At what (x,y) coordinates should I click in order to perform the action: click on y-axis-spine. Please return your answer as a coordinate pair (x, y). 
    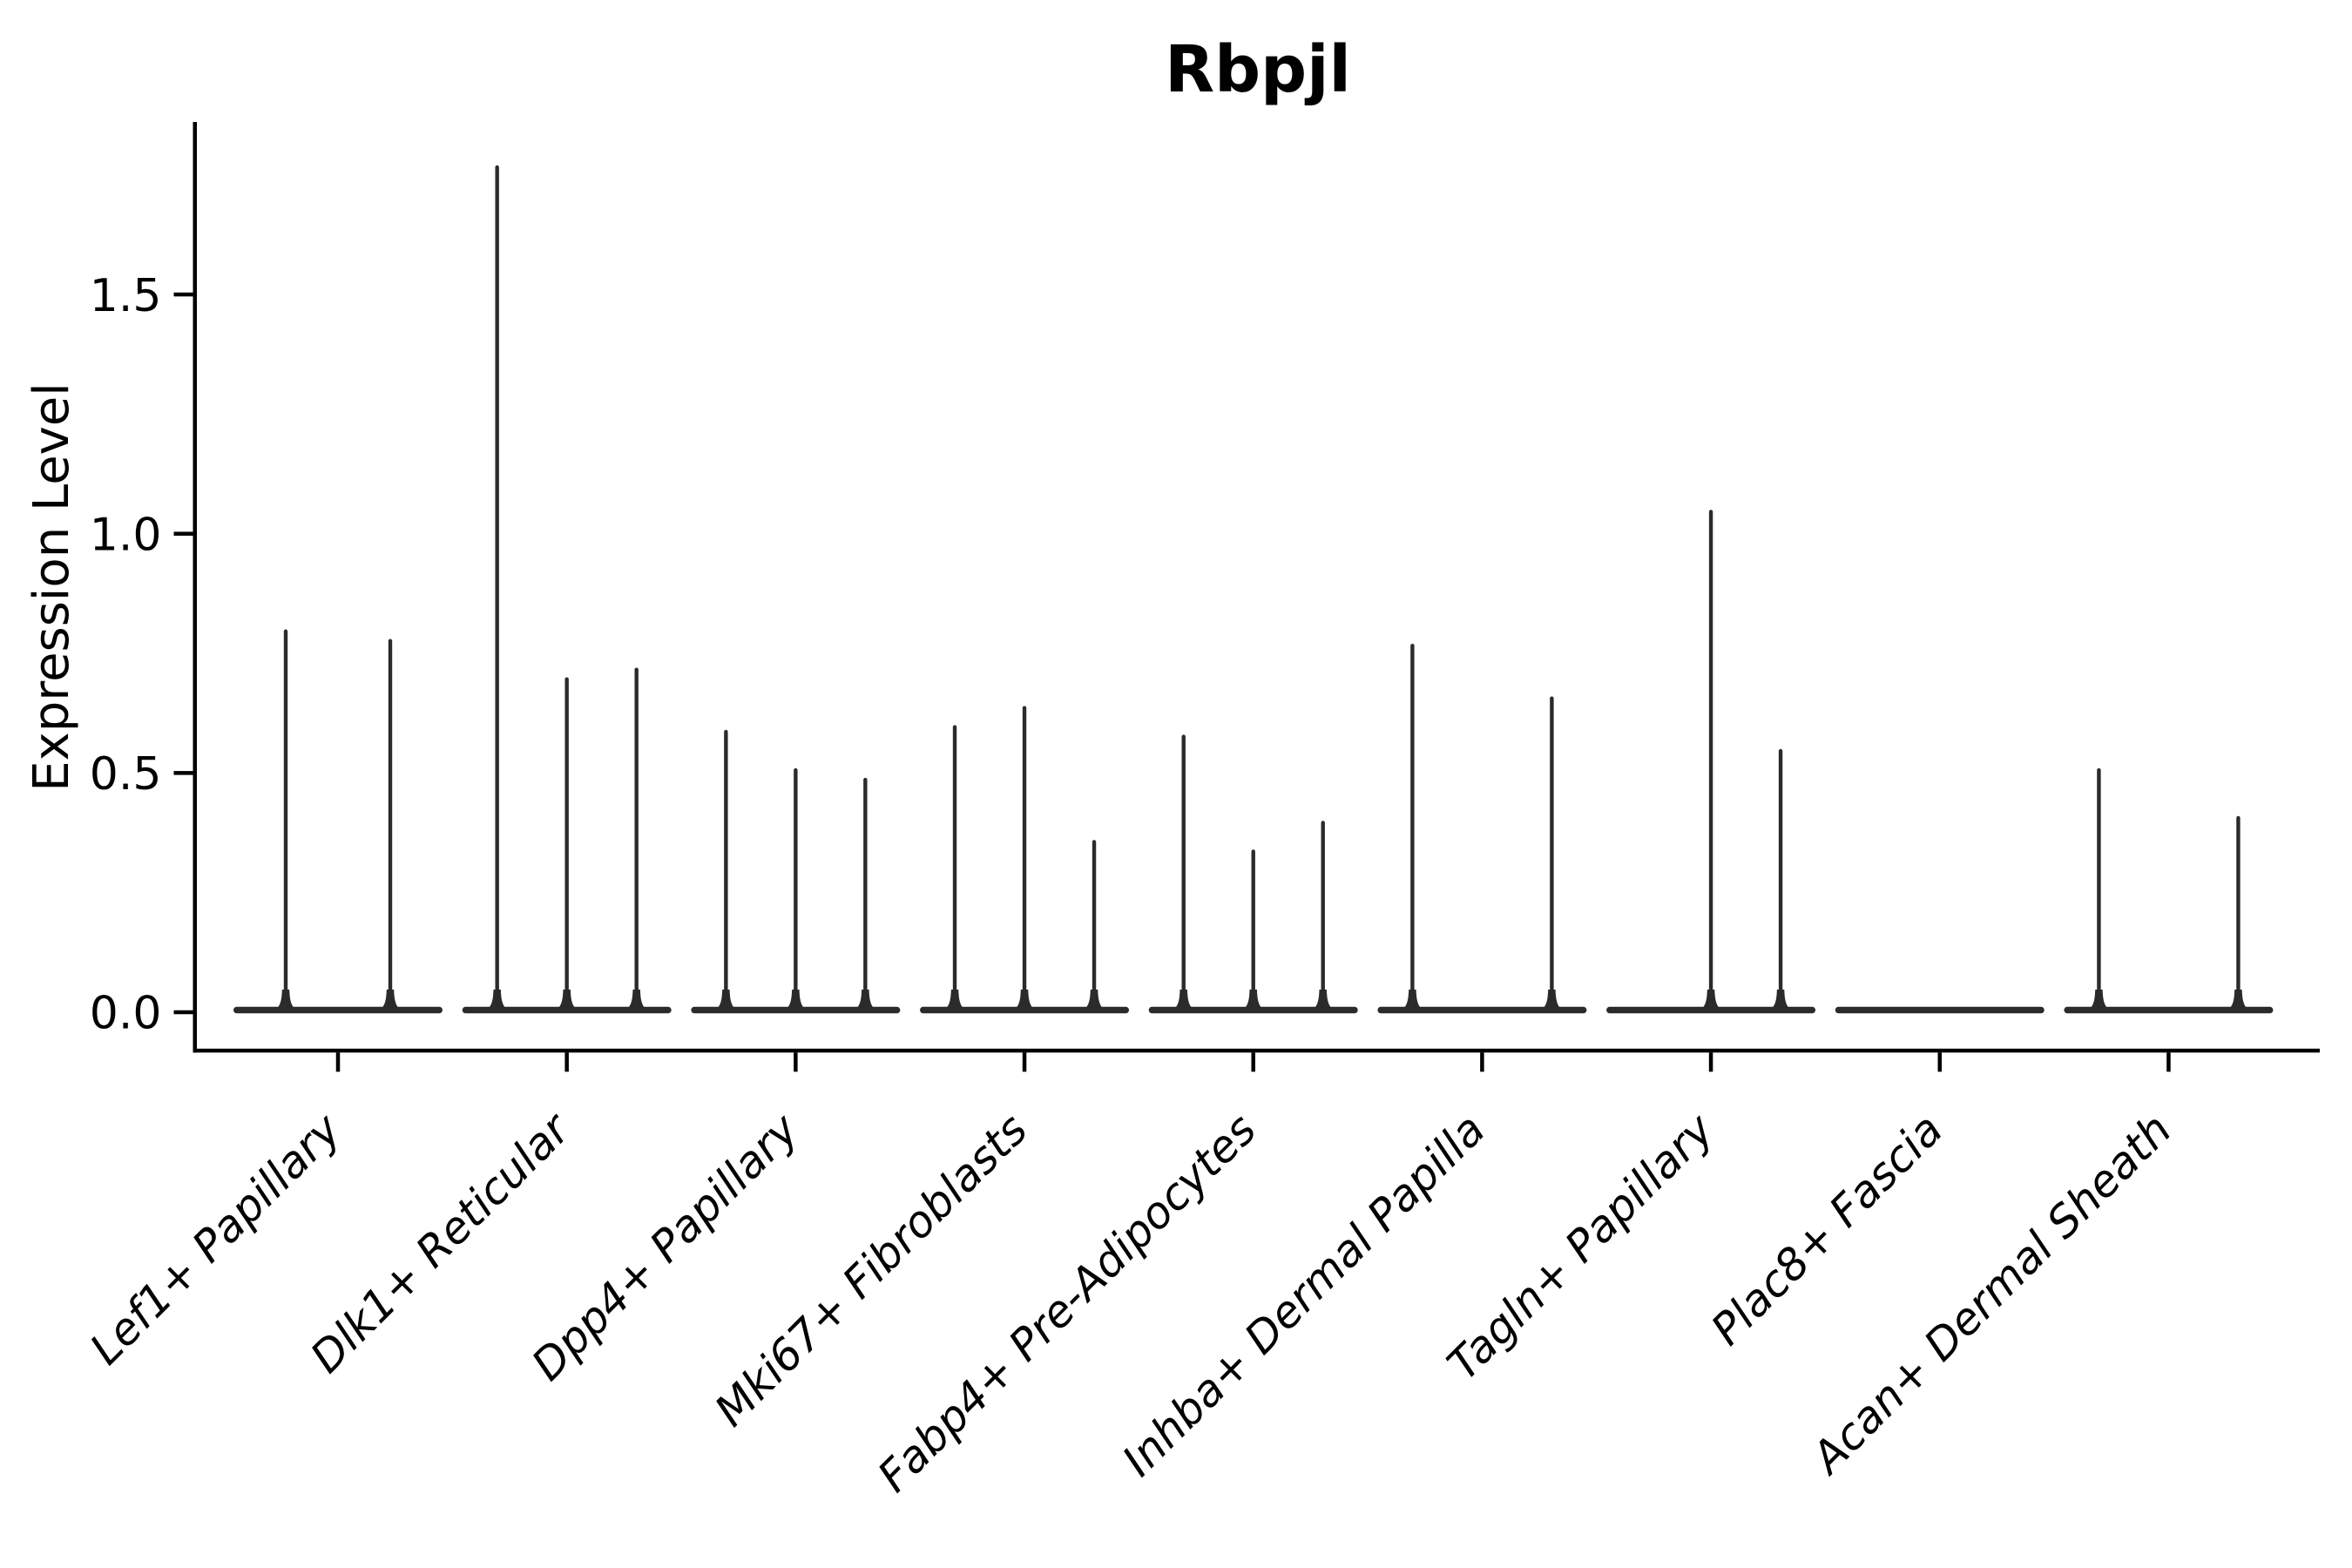
    Looking at the image, I should click on (195, 587).